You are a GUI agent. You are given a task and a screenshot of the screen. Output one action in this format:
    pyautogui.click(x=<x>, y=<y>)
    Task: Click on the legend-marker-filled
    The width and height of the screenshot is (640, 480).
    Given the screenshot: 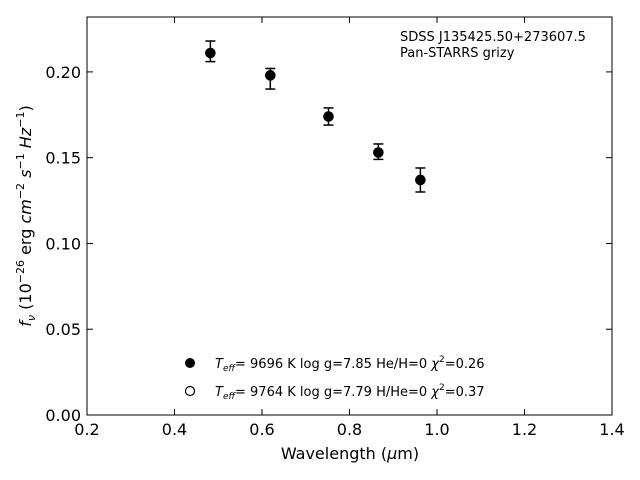 What is the action you would take?
    pyautogui.click(x=190, y=363)
    